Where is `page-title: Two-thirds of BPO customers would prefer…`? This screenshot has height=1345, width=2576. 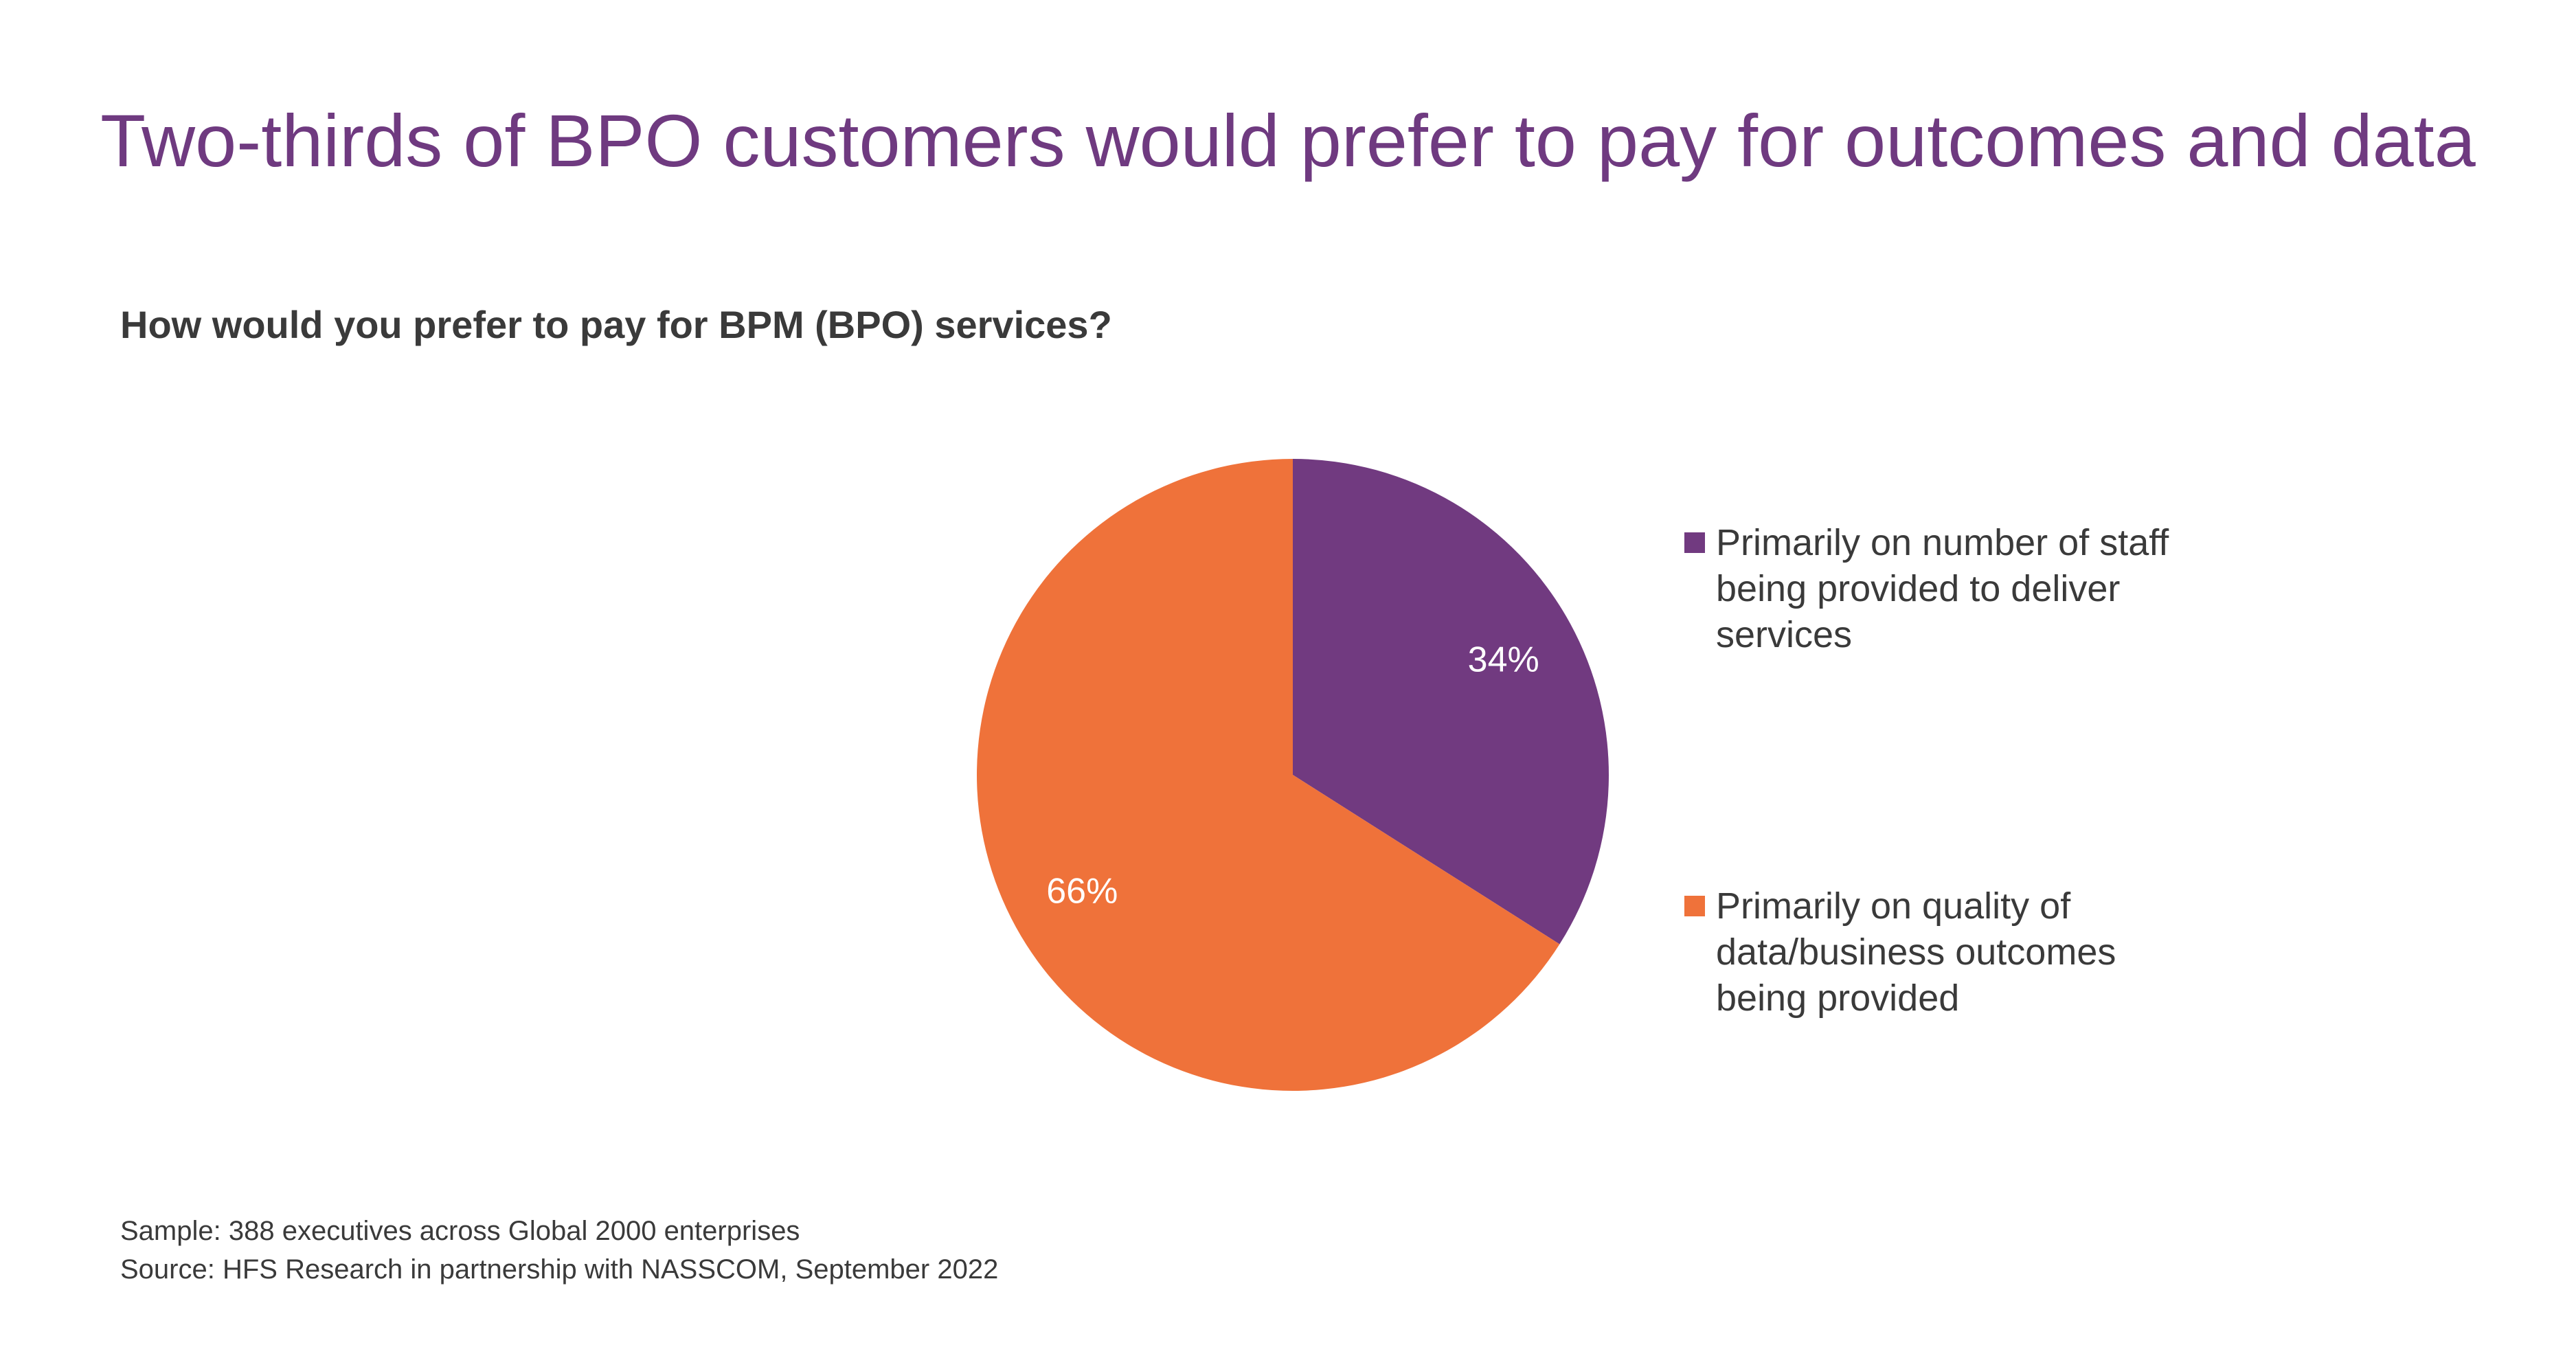 page-title: Two-thirds of BPO customers would prefer… is located at coordinates (1288, 140).